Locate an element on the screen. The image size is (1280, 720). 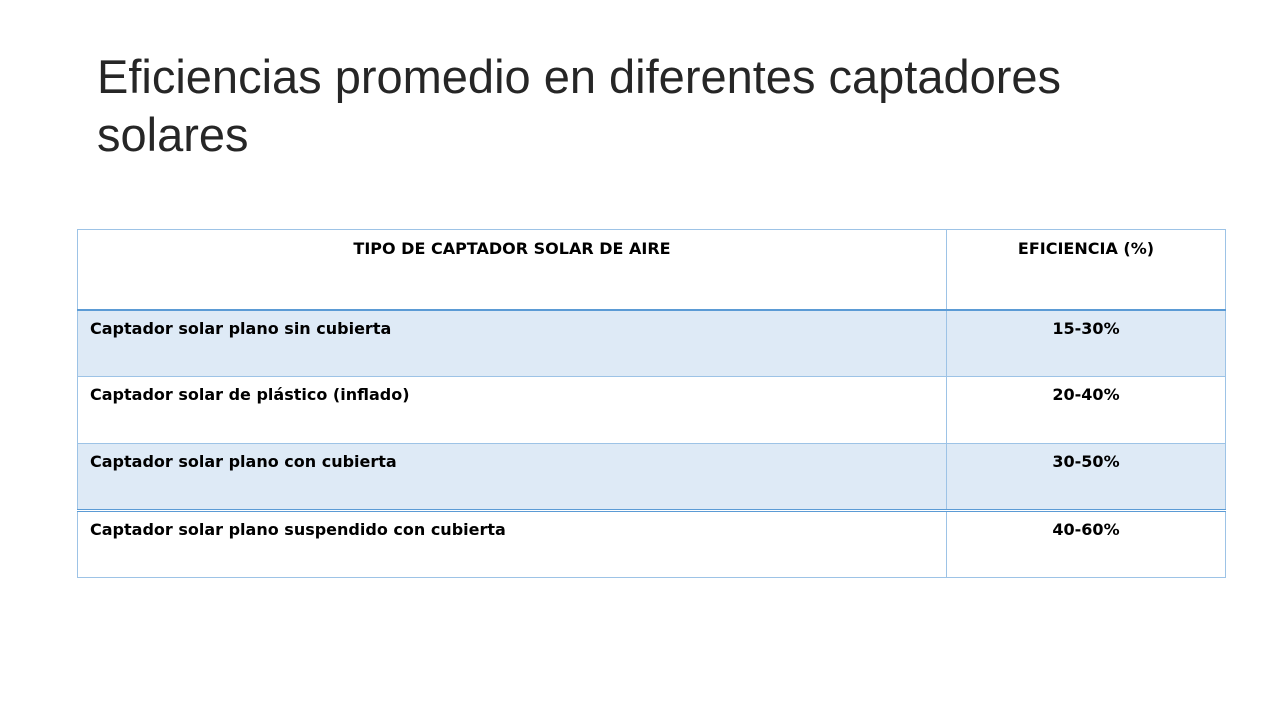
cell-efficiency: 30-50% is located at coordinates (1086, 477).